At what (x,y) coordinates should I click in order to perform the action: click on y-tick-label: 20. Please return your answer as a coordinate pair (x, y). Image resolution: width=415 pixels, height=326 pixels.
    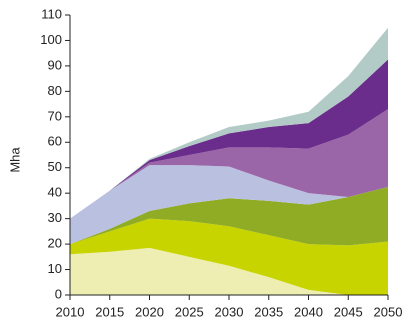
    Looking at the image, I should click on (55, 243).